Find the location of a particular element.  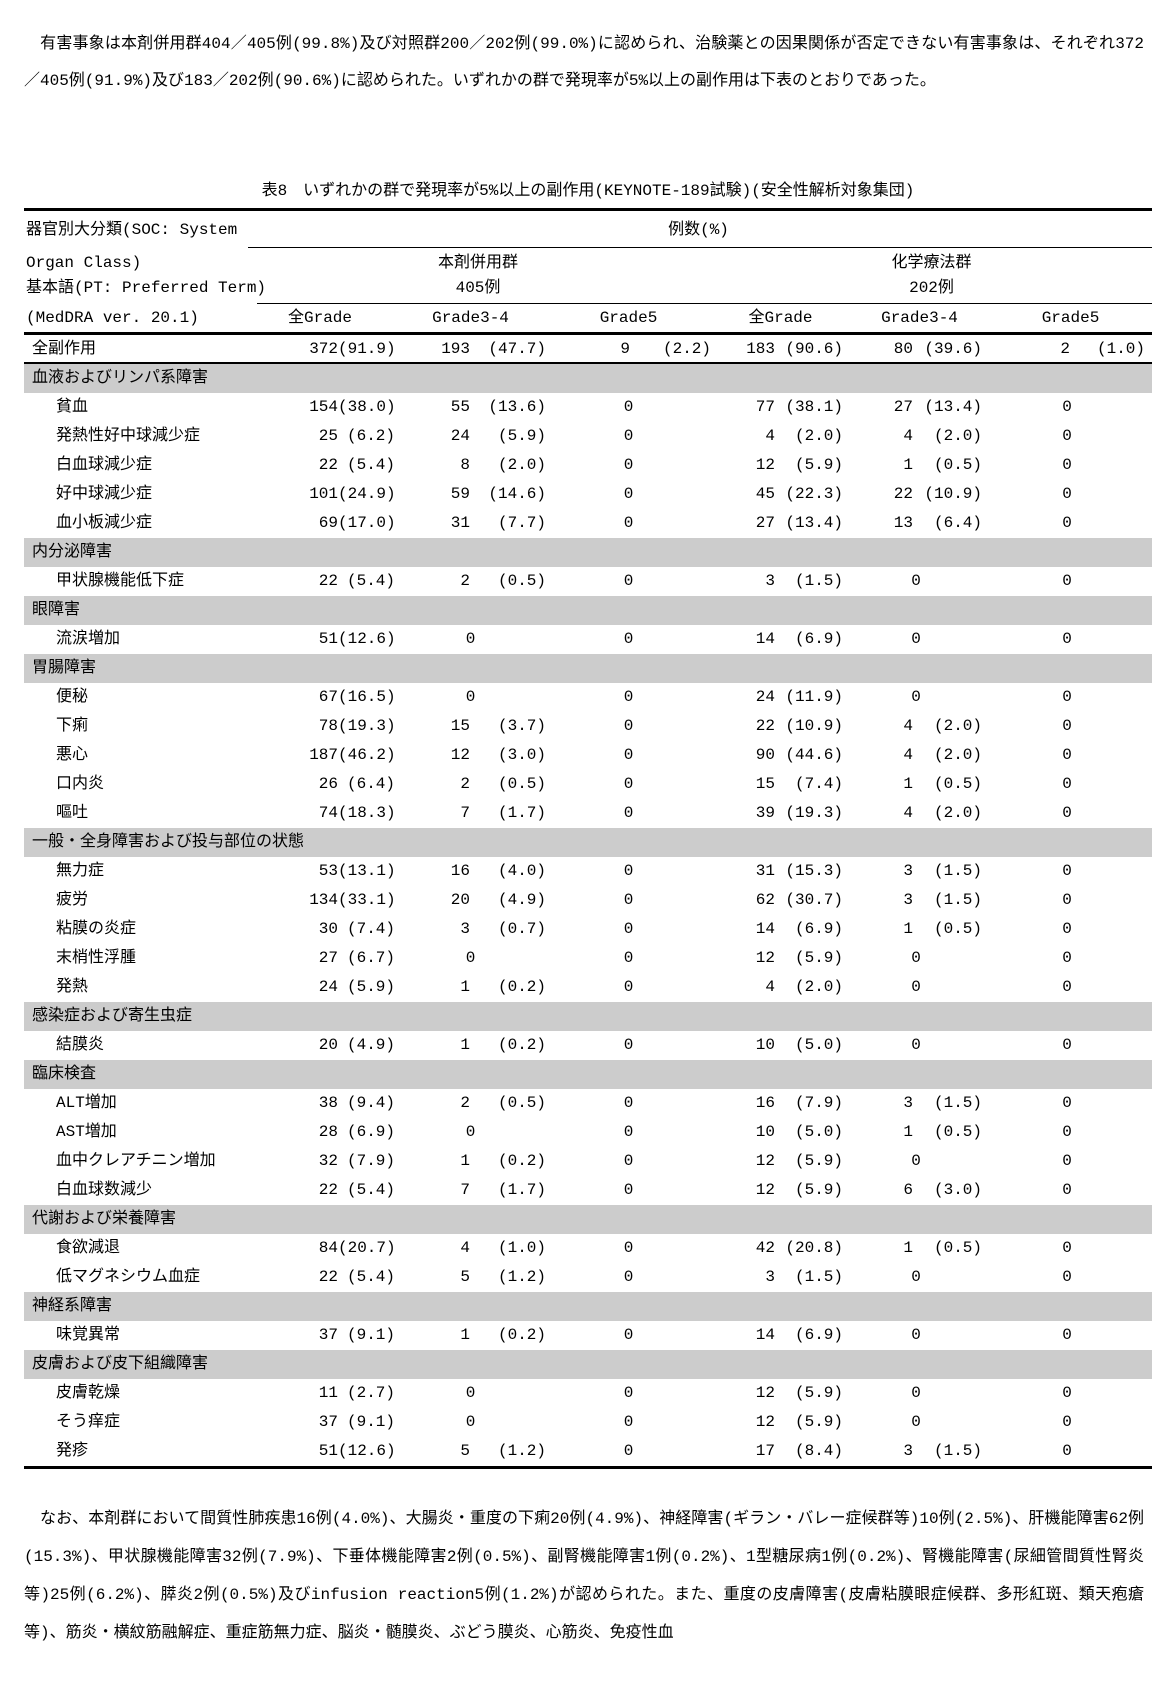

pt-data-row: 口内炎 26 (6.4) 2 (0.5) 0 15 (7.4) 1 (0.5) 0 is located at coordinates (588, 784).